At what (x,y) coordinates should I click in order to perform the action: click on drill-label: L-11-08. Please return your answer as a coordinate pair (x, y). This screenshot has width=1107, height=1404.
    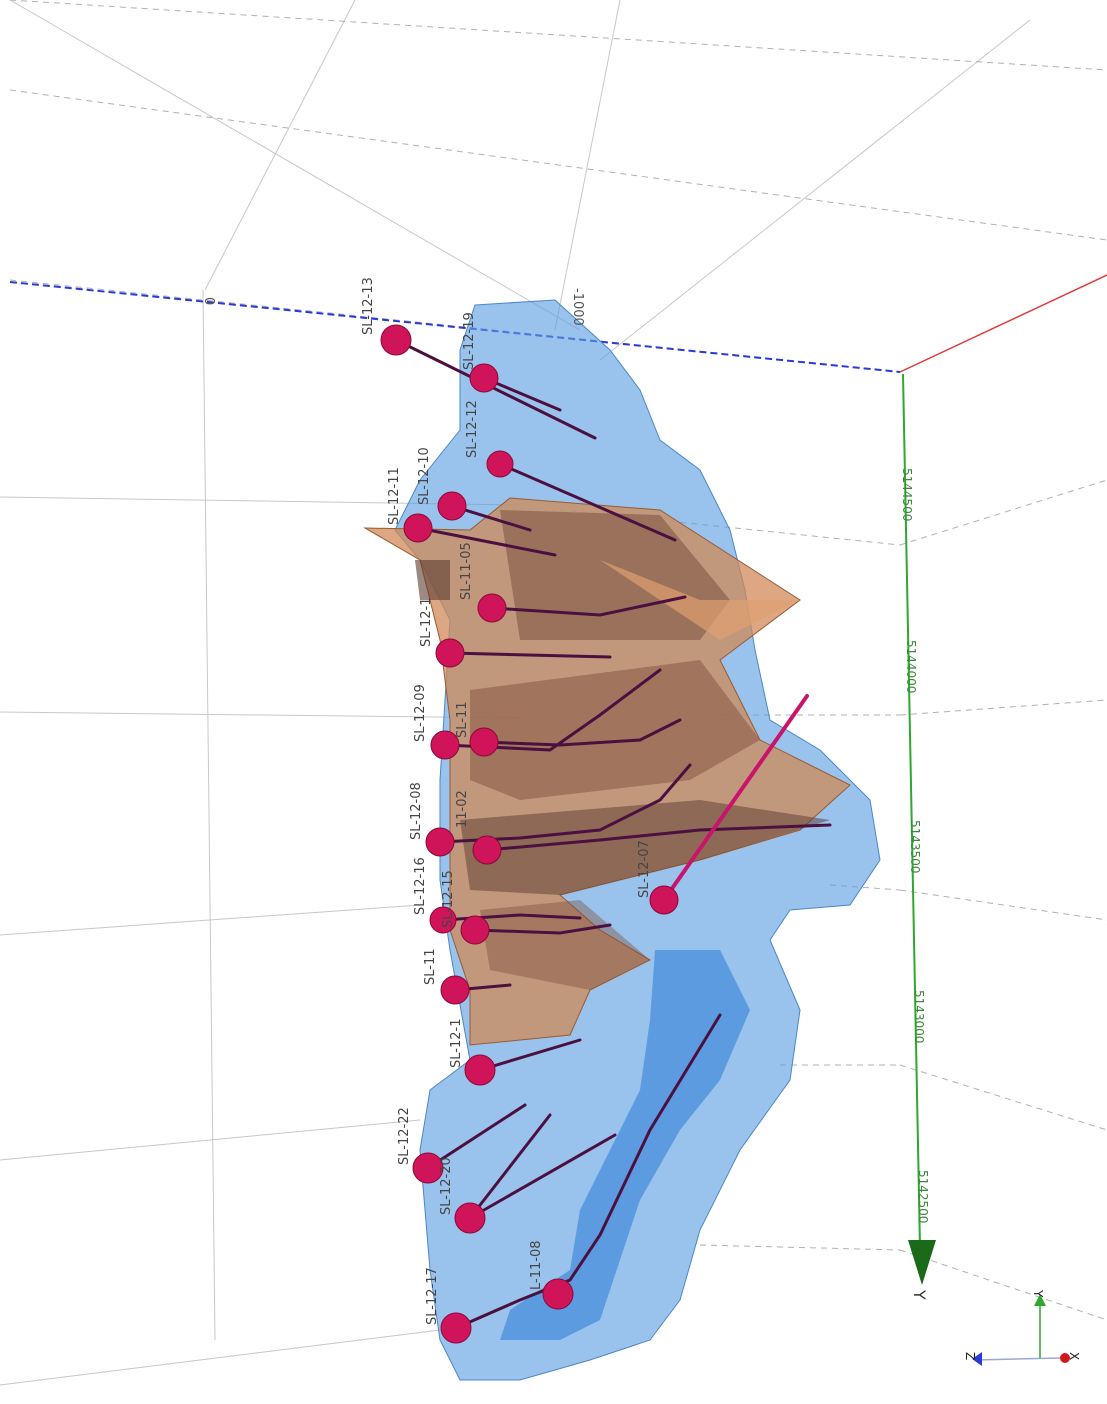
    Looking at the image, I should click on (536, 1265).